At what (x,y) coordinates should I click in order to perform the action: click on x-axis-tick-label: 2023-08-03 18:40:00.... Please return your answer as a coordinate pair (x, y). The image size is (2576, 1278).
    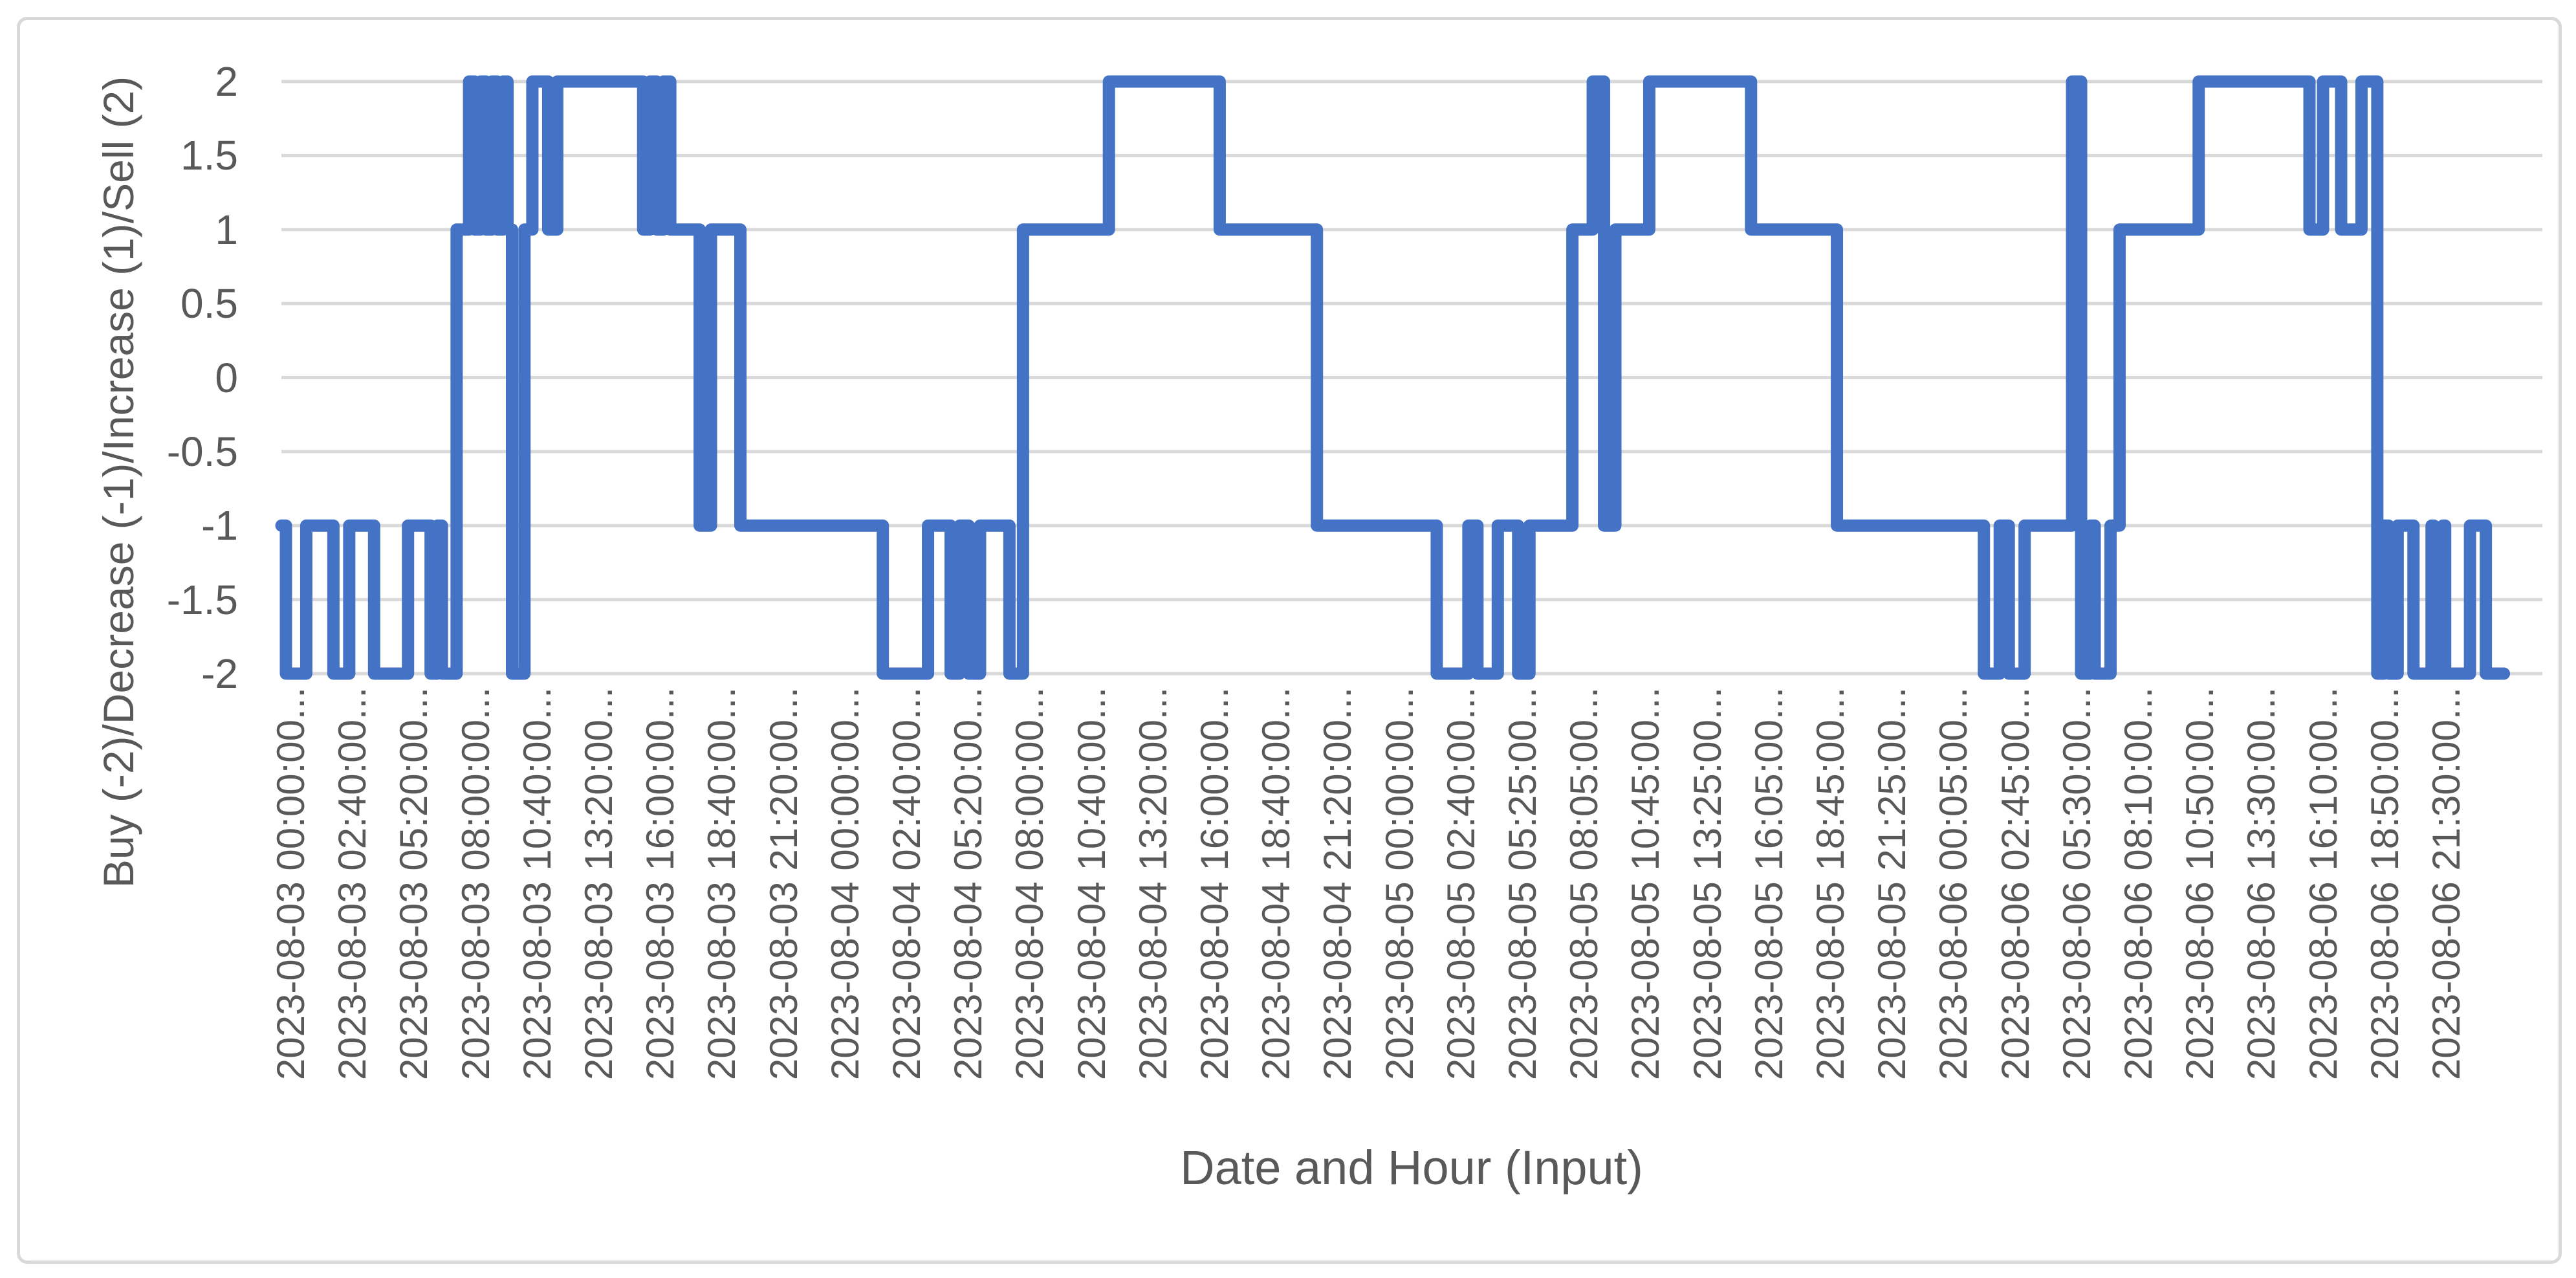
    Looking at the image, I should click on (722, 884).